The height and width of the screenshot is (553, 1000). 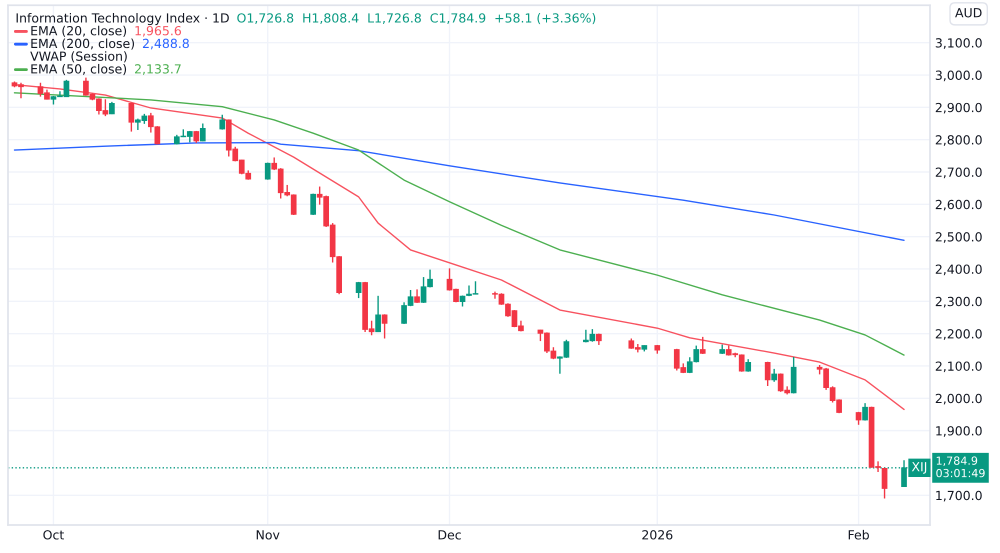 I want to click on y-tick-label: 2,200.0, so click(x=959, y=334).